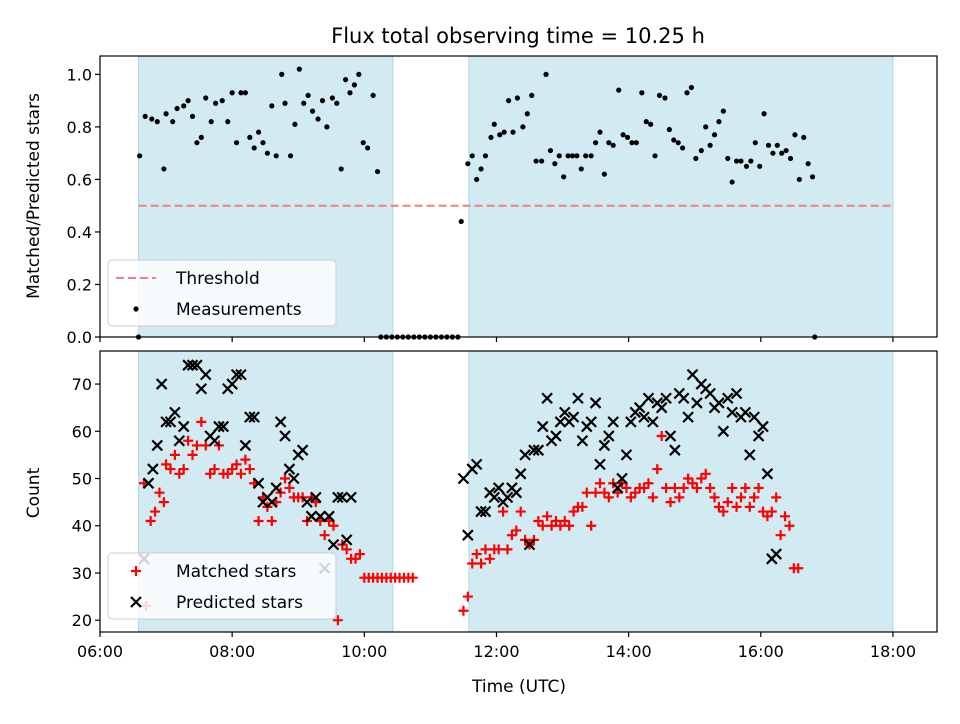  I want to click on x-tick-label: 14:00, so click(629, 651).